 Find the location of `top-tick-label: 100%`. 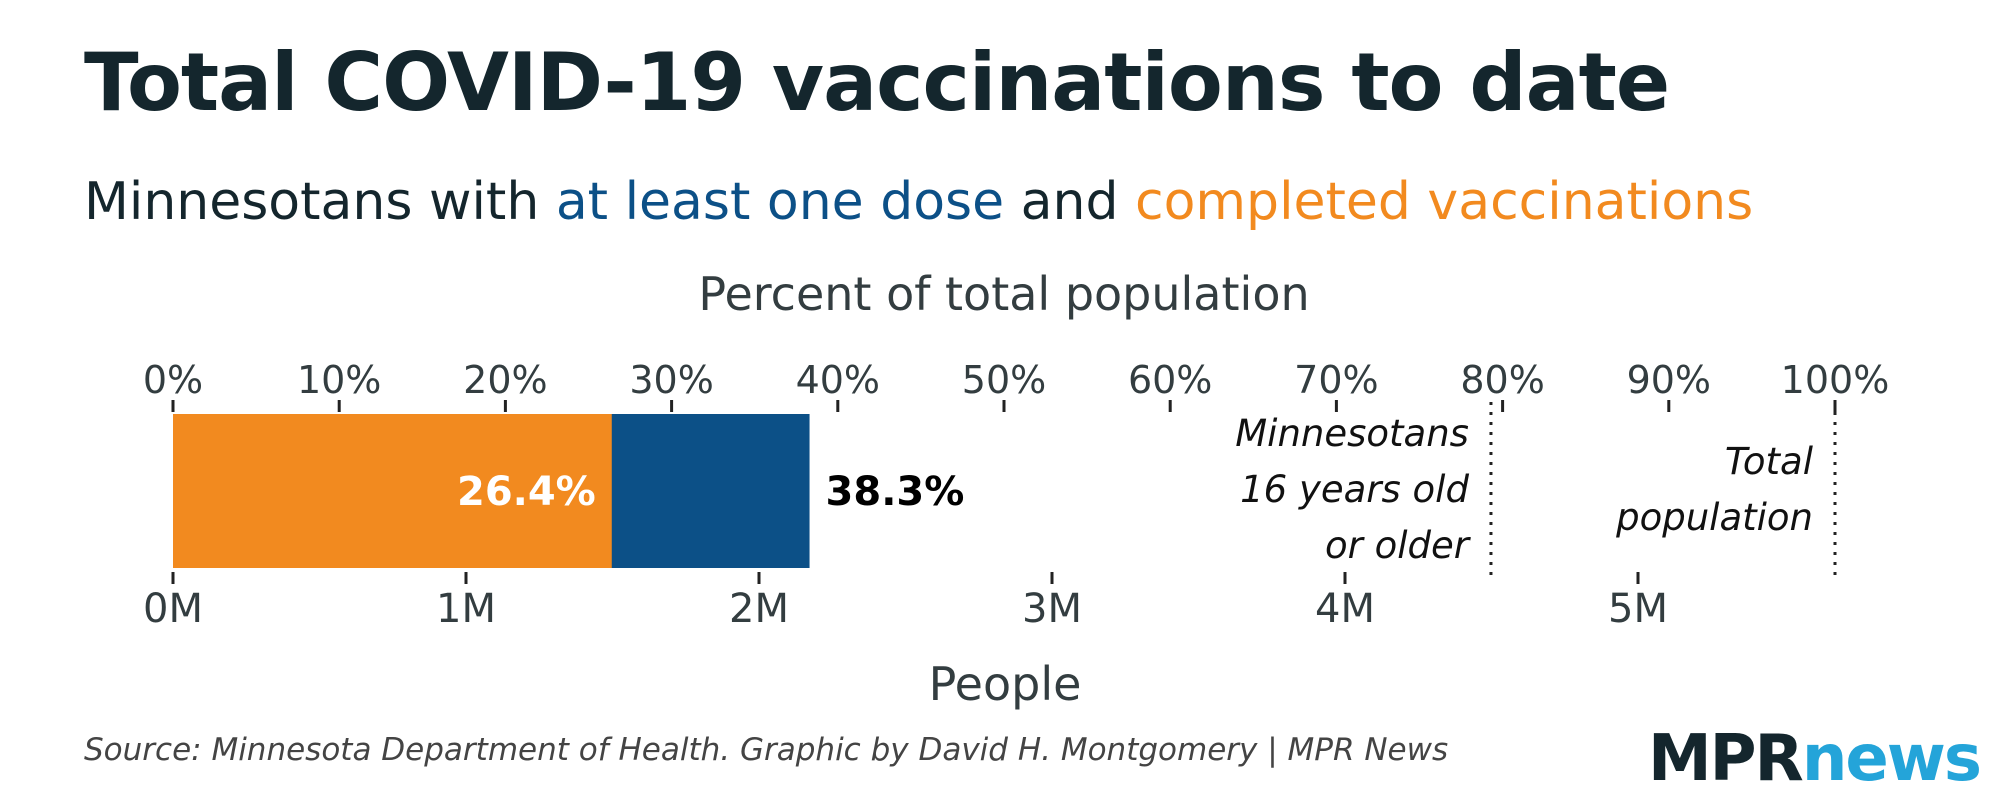

top-tick-label: 100% is located at coordinates (1835, 380).